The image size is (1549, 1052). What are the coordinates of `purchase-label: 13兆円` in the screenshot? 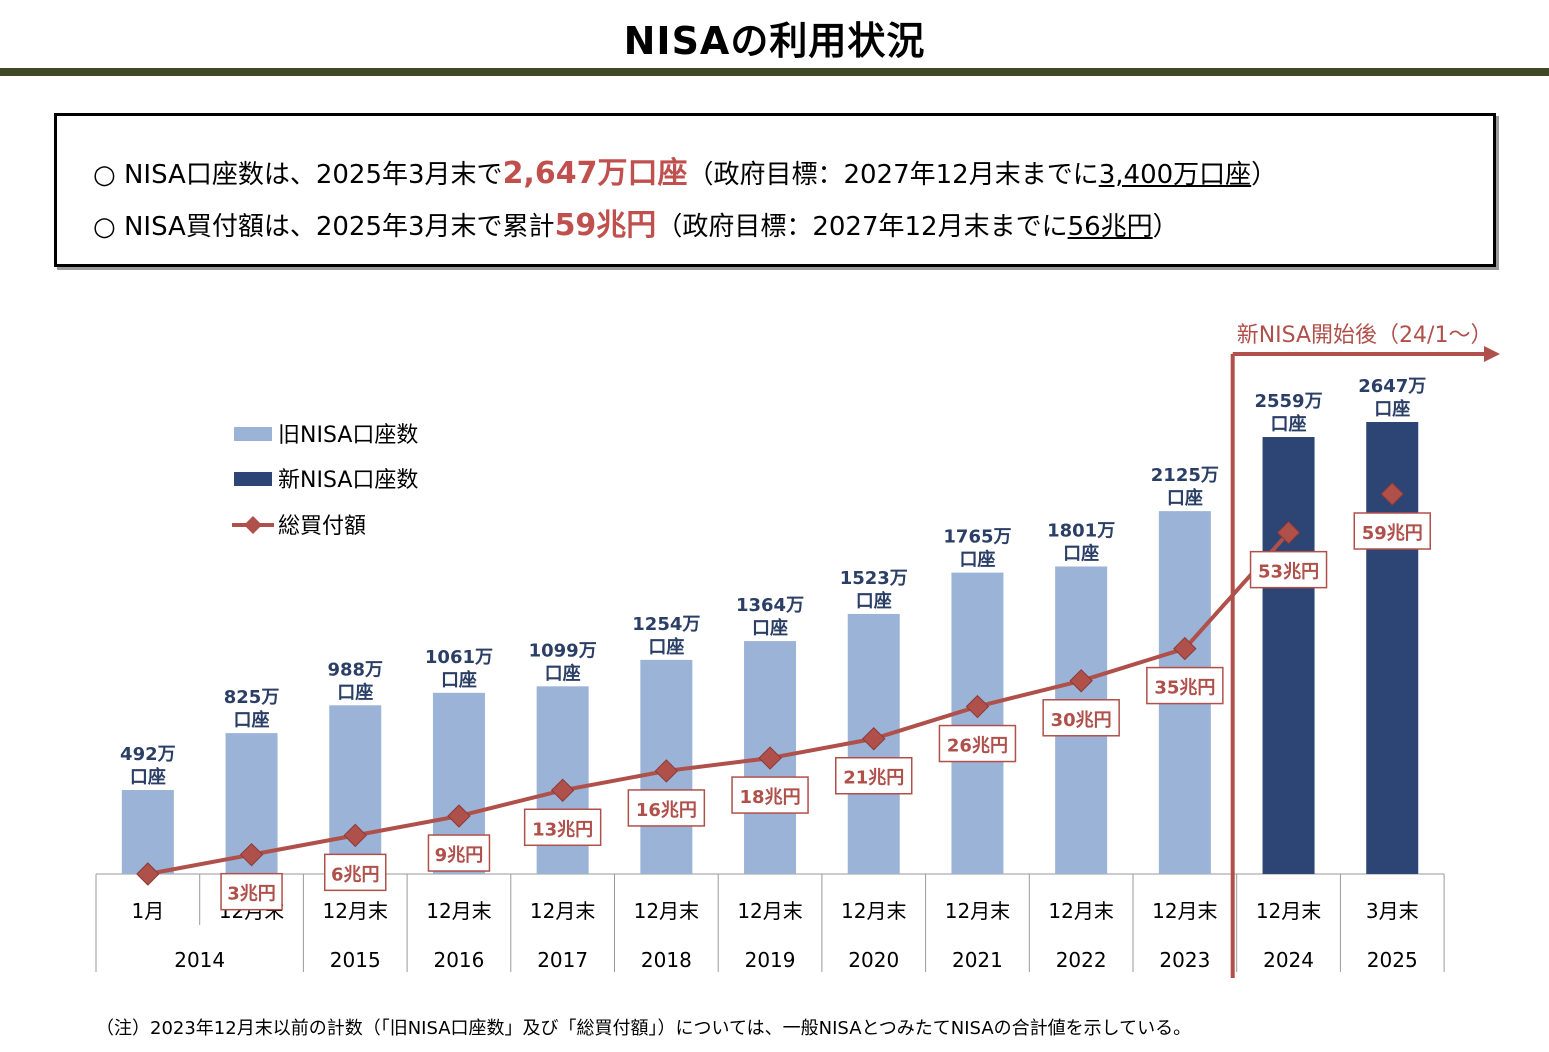 It's located at (562, 829).